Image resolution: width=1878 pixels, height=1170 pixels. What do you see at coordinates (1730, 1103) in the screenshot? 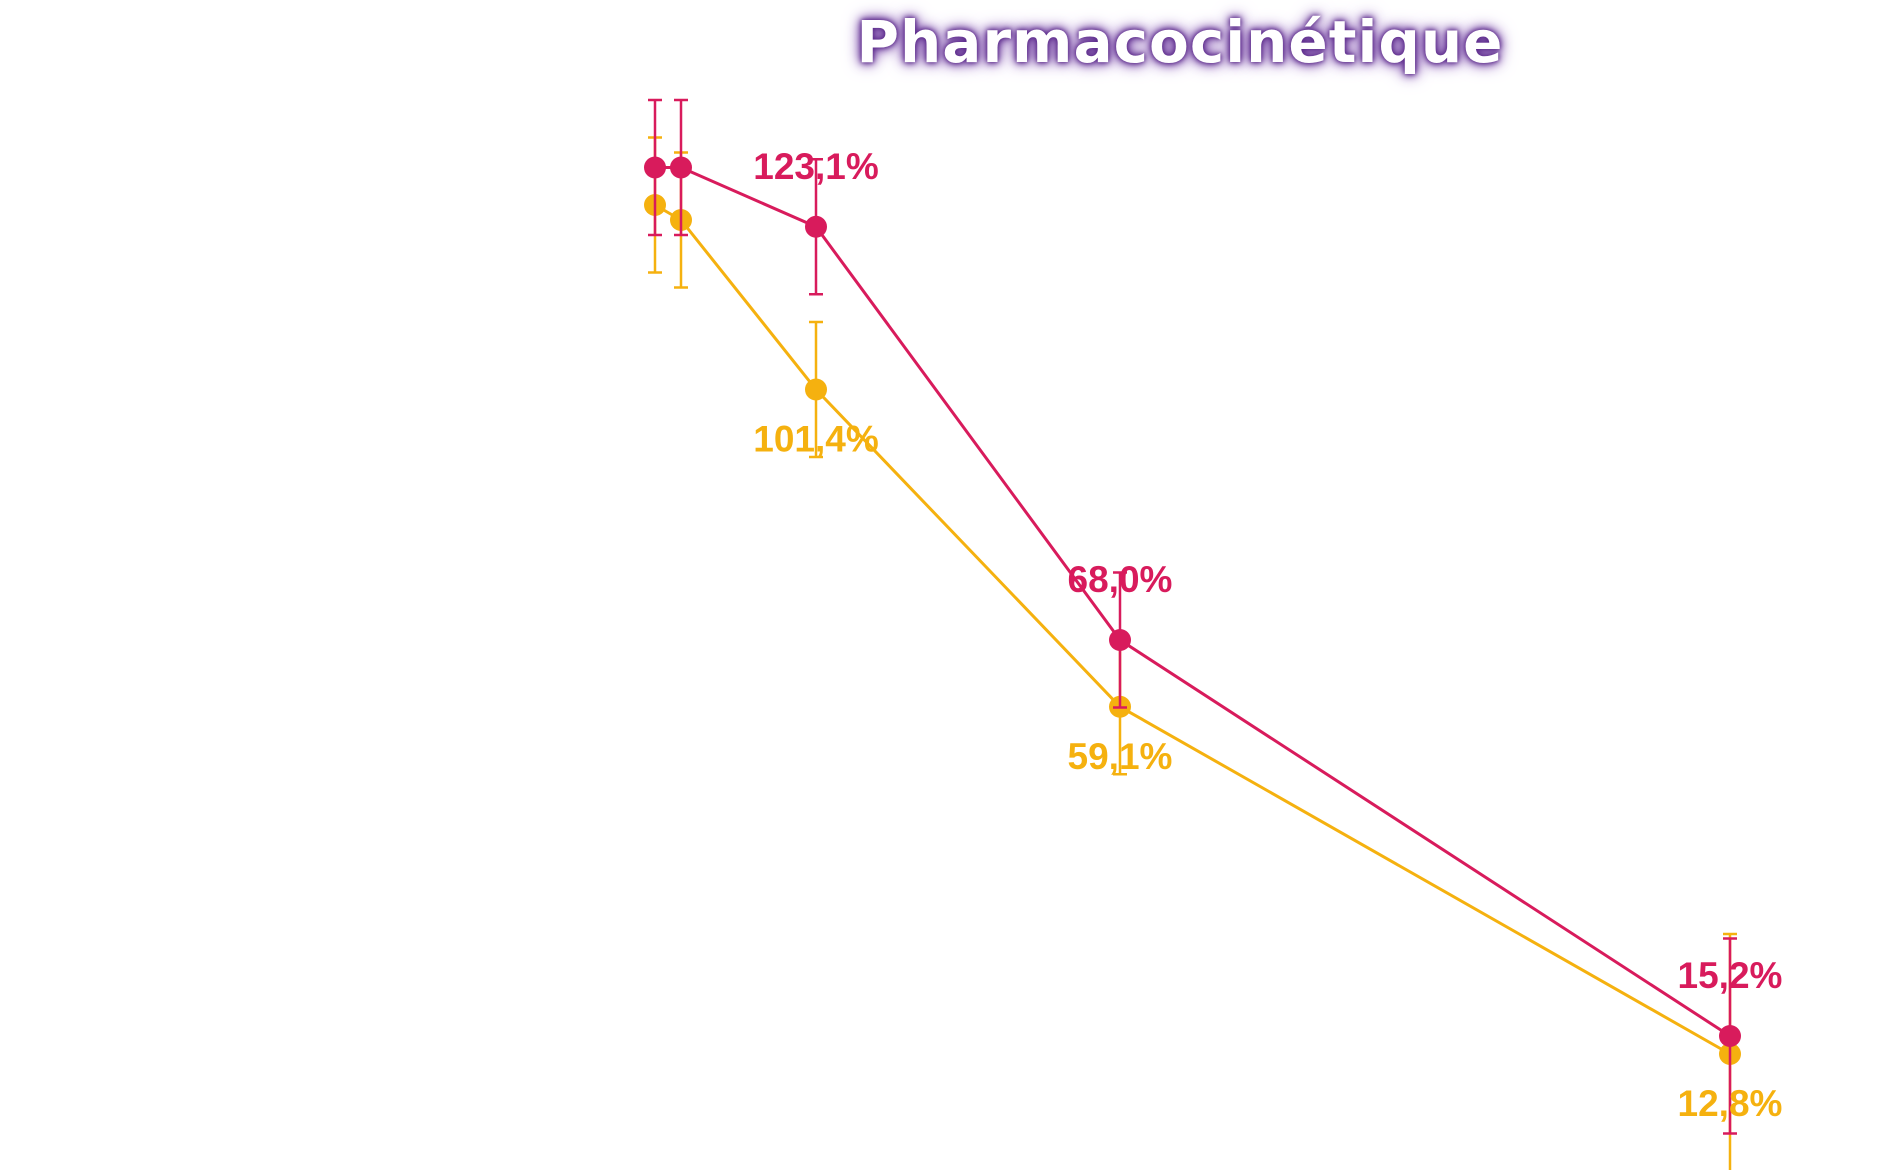
I see `data-label: 12,8%` at bounding box center [1730, 1103].